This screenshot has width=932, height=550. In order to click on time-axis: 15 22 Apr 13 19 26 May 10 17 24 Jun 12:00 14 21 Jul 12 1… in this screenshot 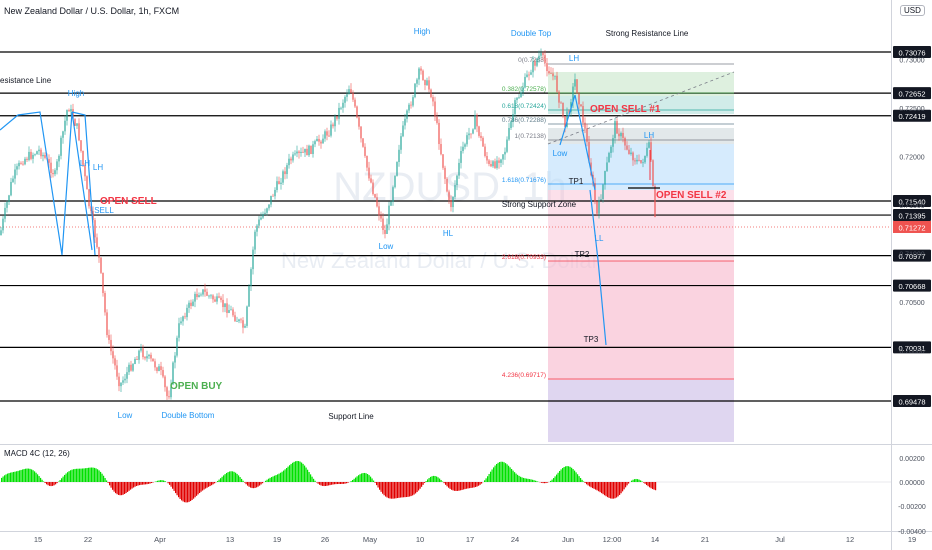, I will do `click(475, 539)`.